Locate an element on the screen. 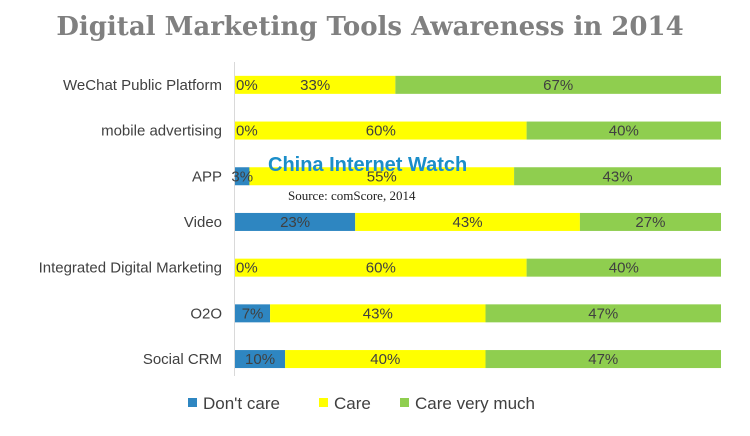  category-label: Integrated Digital Marketing is located at coordinates (130, 268).